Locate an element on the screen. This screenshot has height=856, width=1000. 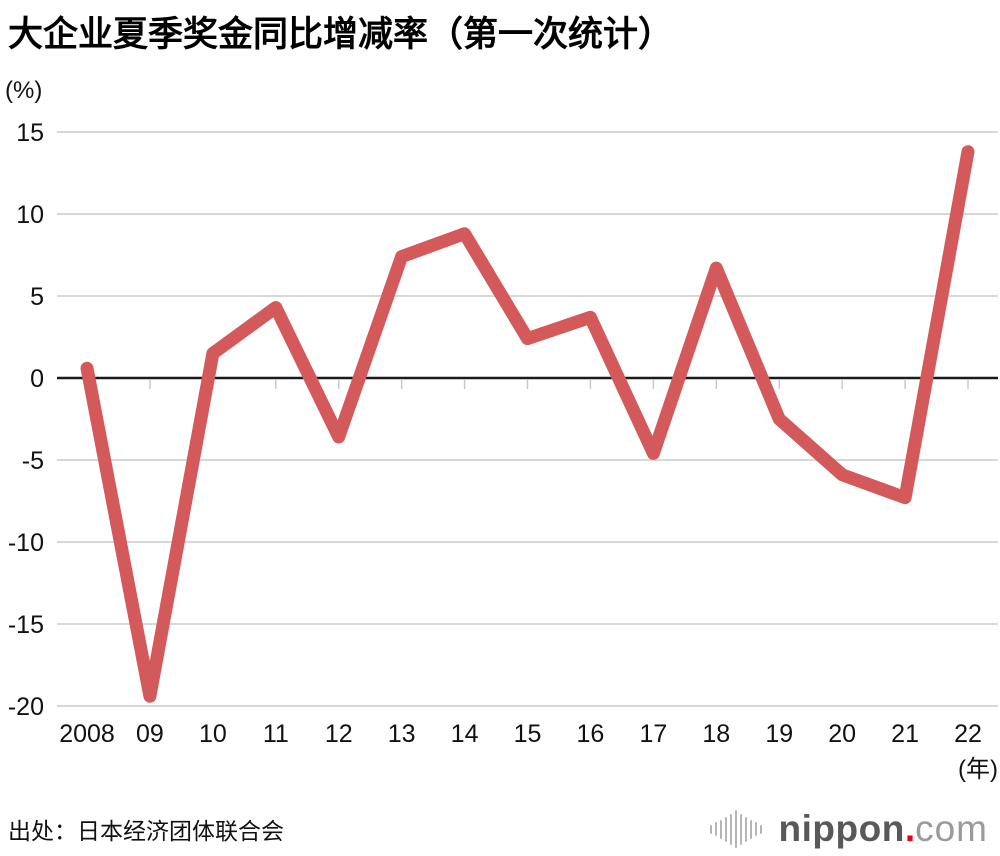
x-axis-unit-label: (年) is located at coordinates (978, 769).